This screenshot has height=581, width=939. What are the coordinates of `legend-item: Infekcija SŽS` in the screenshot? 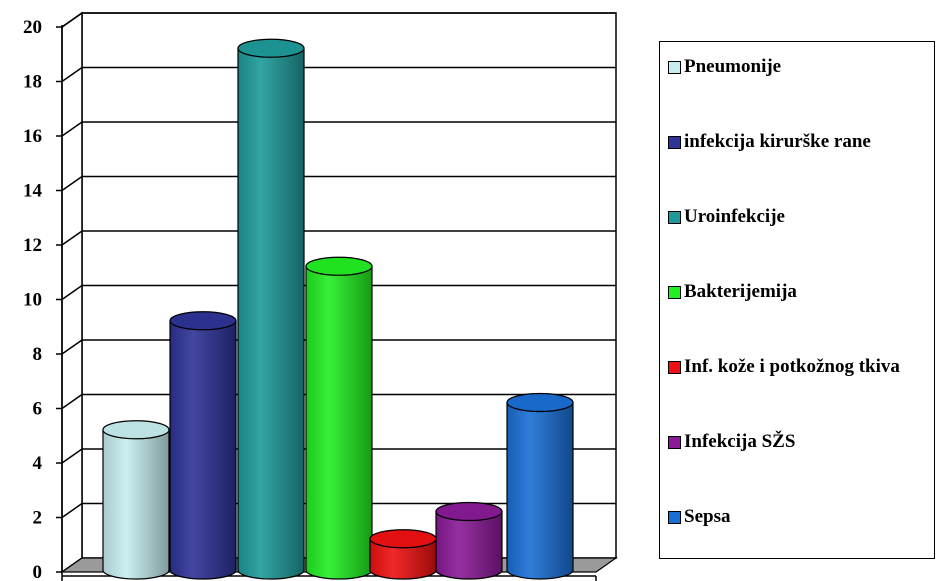 It's located at (799, 441).